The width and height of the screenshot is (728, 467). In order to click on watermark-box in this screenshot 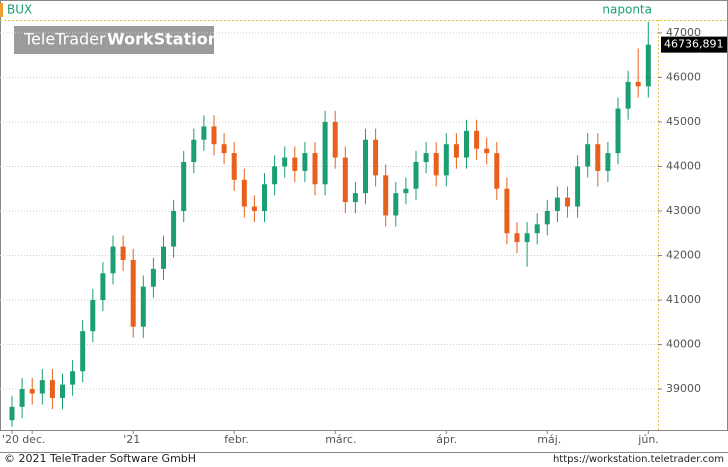, I will do `click(114, 40)`.